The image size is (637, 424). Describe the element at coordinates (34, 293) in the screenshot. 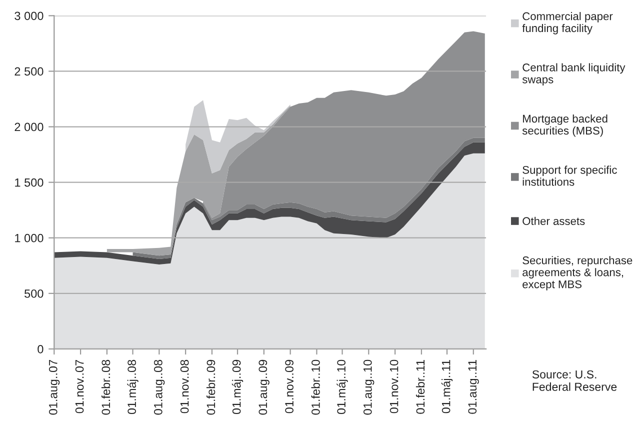

I see `y-tick-label: 500` at that location.